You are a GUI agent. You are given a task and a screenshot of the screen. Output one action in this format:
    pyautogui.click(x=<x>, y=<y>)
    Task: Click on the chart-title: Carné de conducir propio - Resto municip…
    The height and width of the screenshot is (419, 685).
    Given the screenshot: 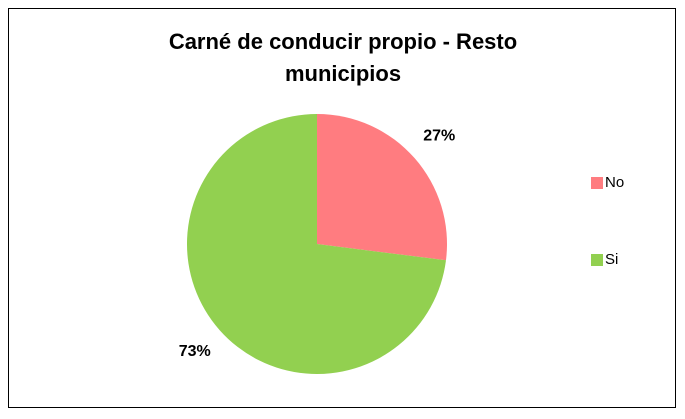 What is the action you would take?
    pyautogui.click(x=343, y=57)
    